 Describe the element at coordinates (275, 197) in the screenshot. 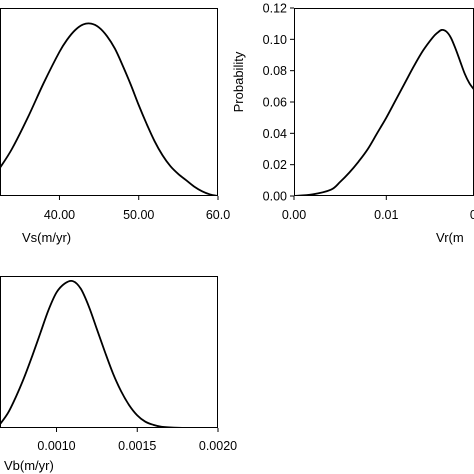

I see `y-tick-label: 0.00` at that location.